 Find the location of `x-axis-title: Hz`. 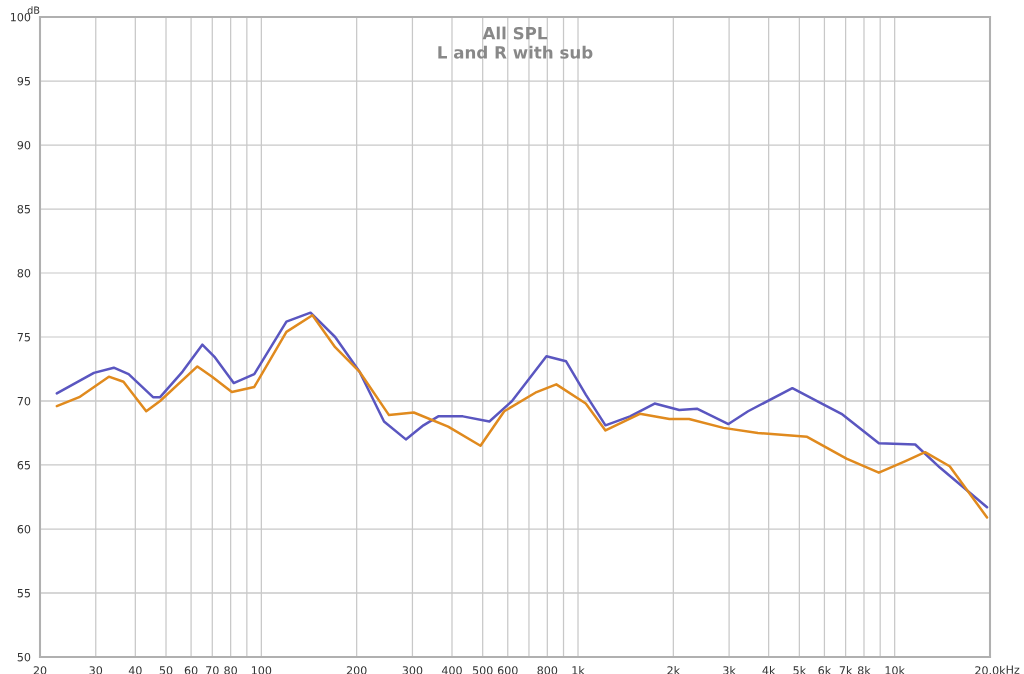

x-axis-title: Hz is located at coordinates (1013, 669).